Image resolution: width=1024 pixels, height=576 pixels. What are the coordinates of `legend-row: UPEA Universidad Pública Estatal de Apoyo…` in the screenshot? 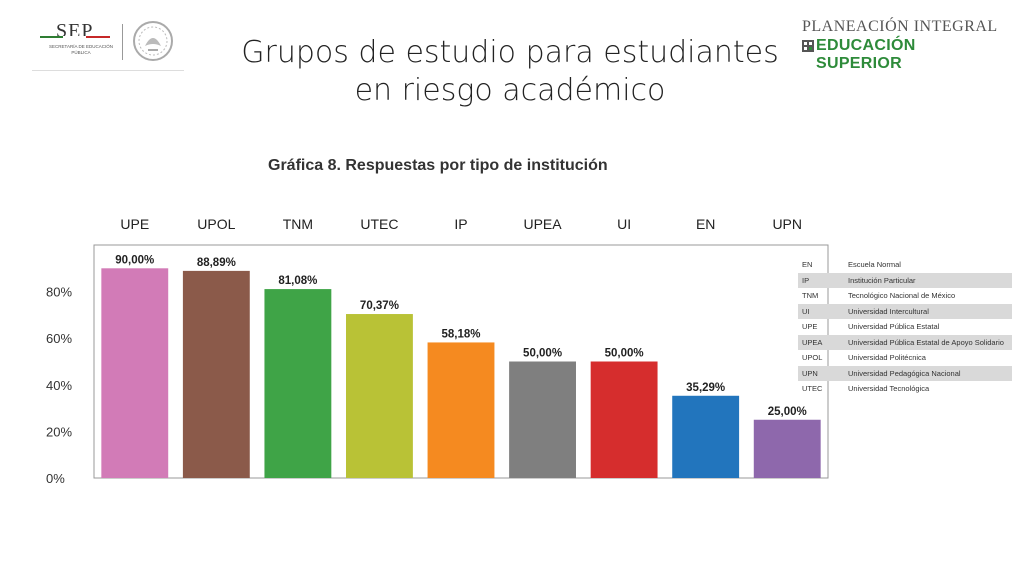 It's located at (905, 342).